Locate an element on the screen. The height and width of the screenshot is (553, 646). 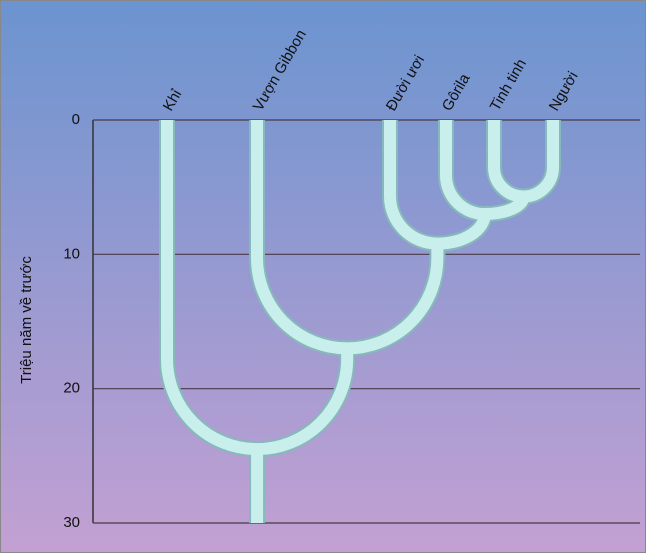
y-axis-label: Triệu năm về trước is located at coordinates (26, 320).